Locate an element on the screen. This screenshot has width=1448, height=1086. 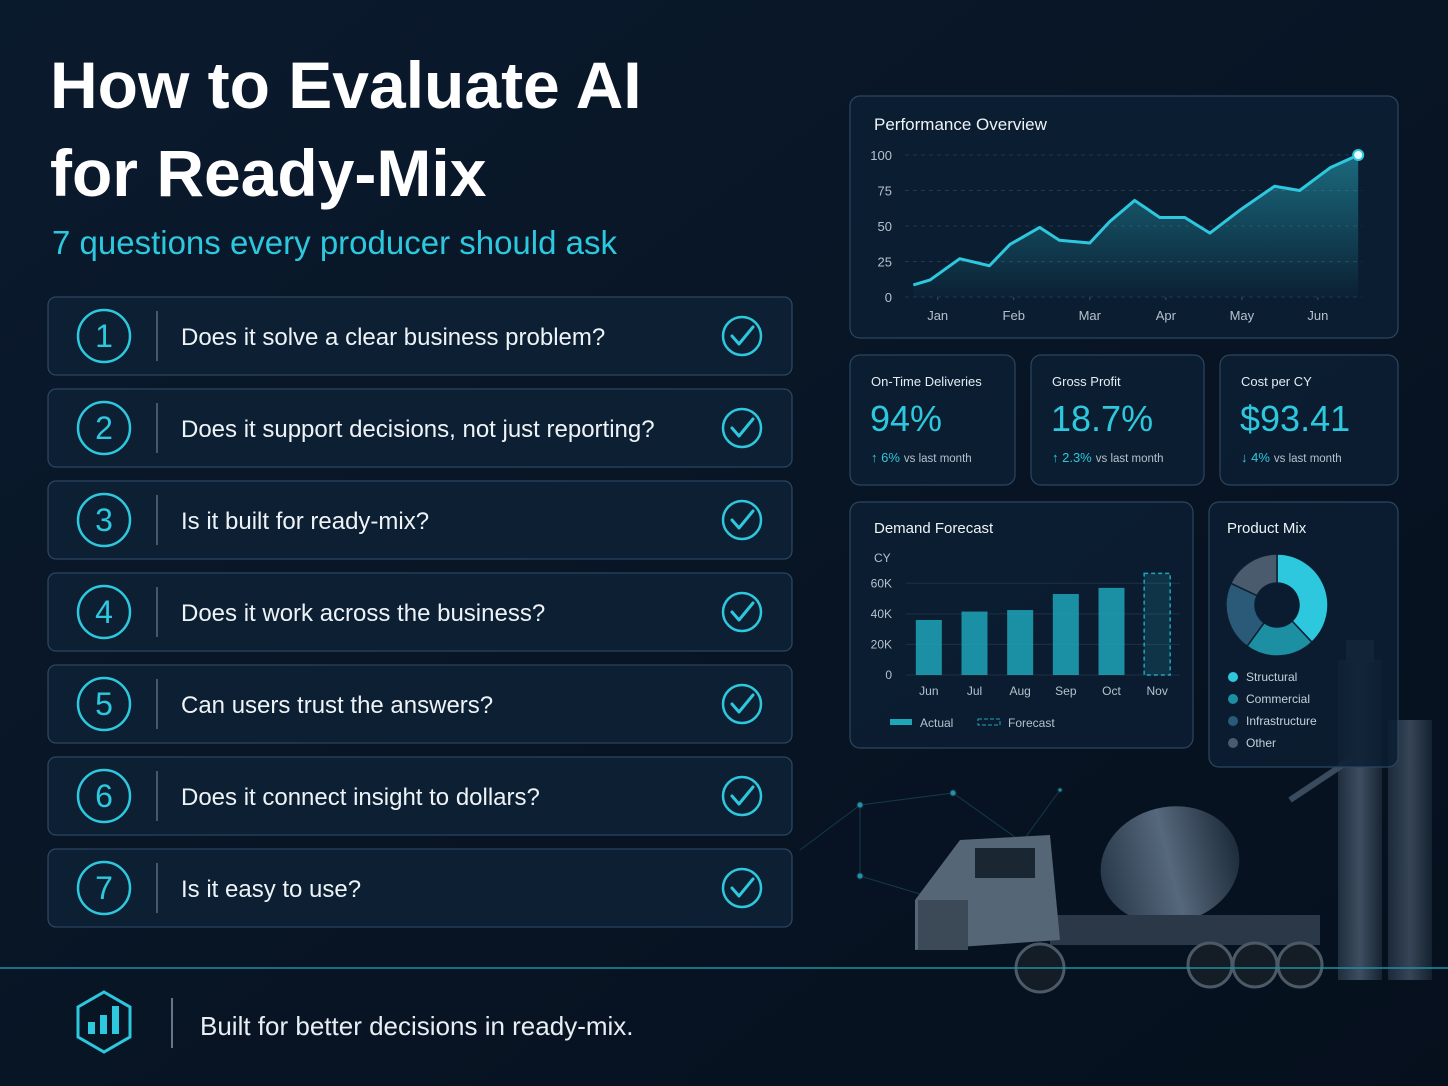
chart-title: Performance Overview is located at coordinates (961, 124).